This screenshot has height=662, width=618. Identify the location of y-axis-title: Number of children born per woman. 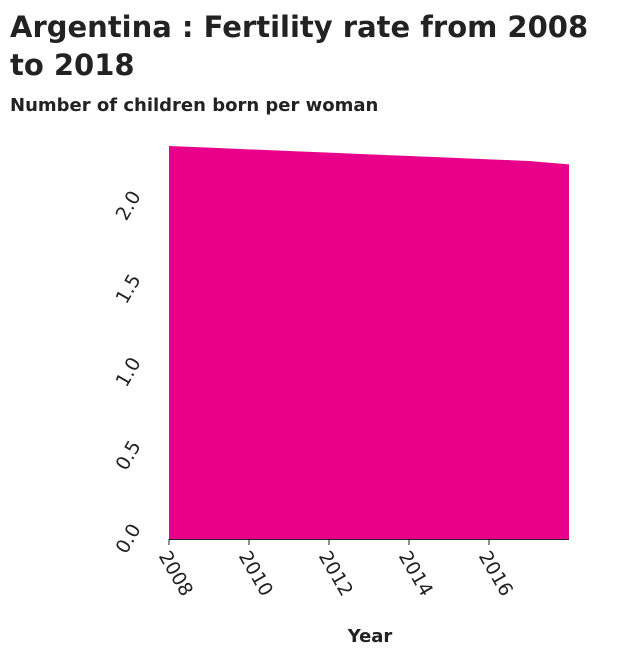
(194, 105).